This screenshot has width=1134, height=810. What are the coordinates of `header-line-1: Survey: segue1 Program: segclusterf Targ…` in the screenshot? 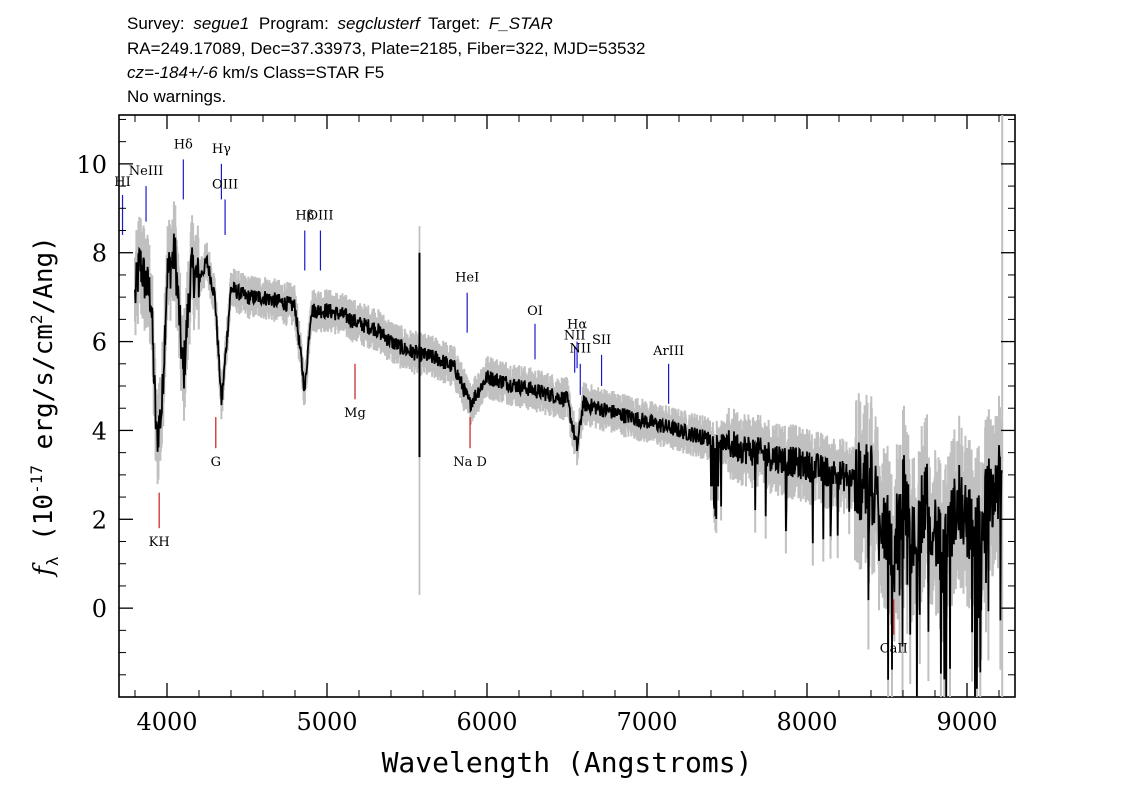 It's located at (340, 23).